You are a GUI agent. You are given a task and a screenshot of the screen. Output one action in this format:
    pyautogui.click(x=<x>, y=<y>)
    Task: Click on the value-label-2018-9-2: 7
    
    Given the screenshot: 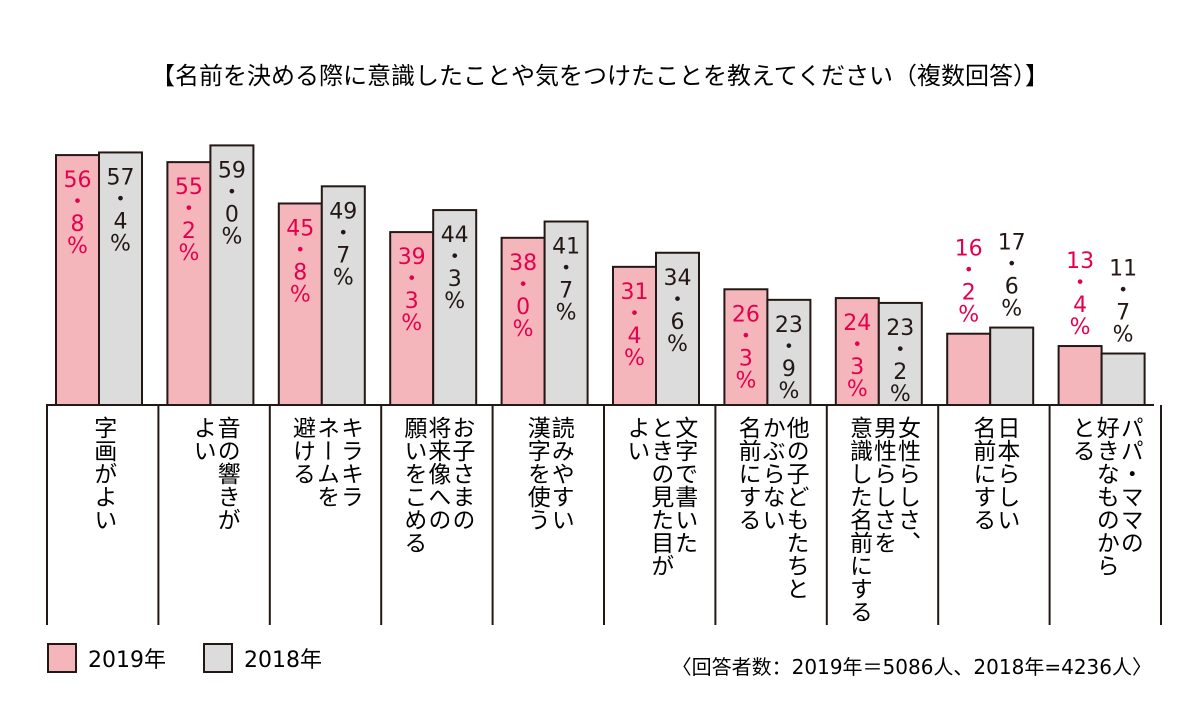 What is the action you would take?
    pyautogui.click(x=1123, y=313)
    